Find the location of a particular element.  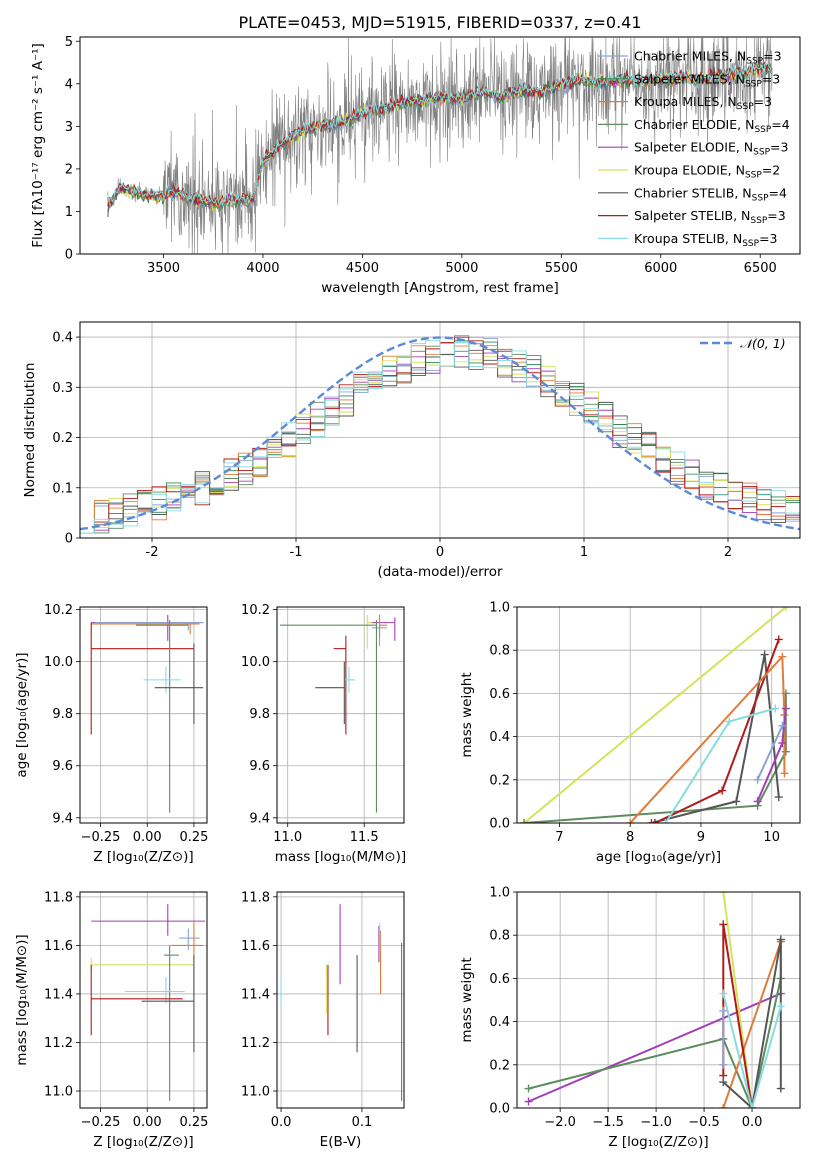

legend-label: Kroupa STELIB, NSSP=3 is located at coordinates (706, 240).